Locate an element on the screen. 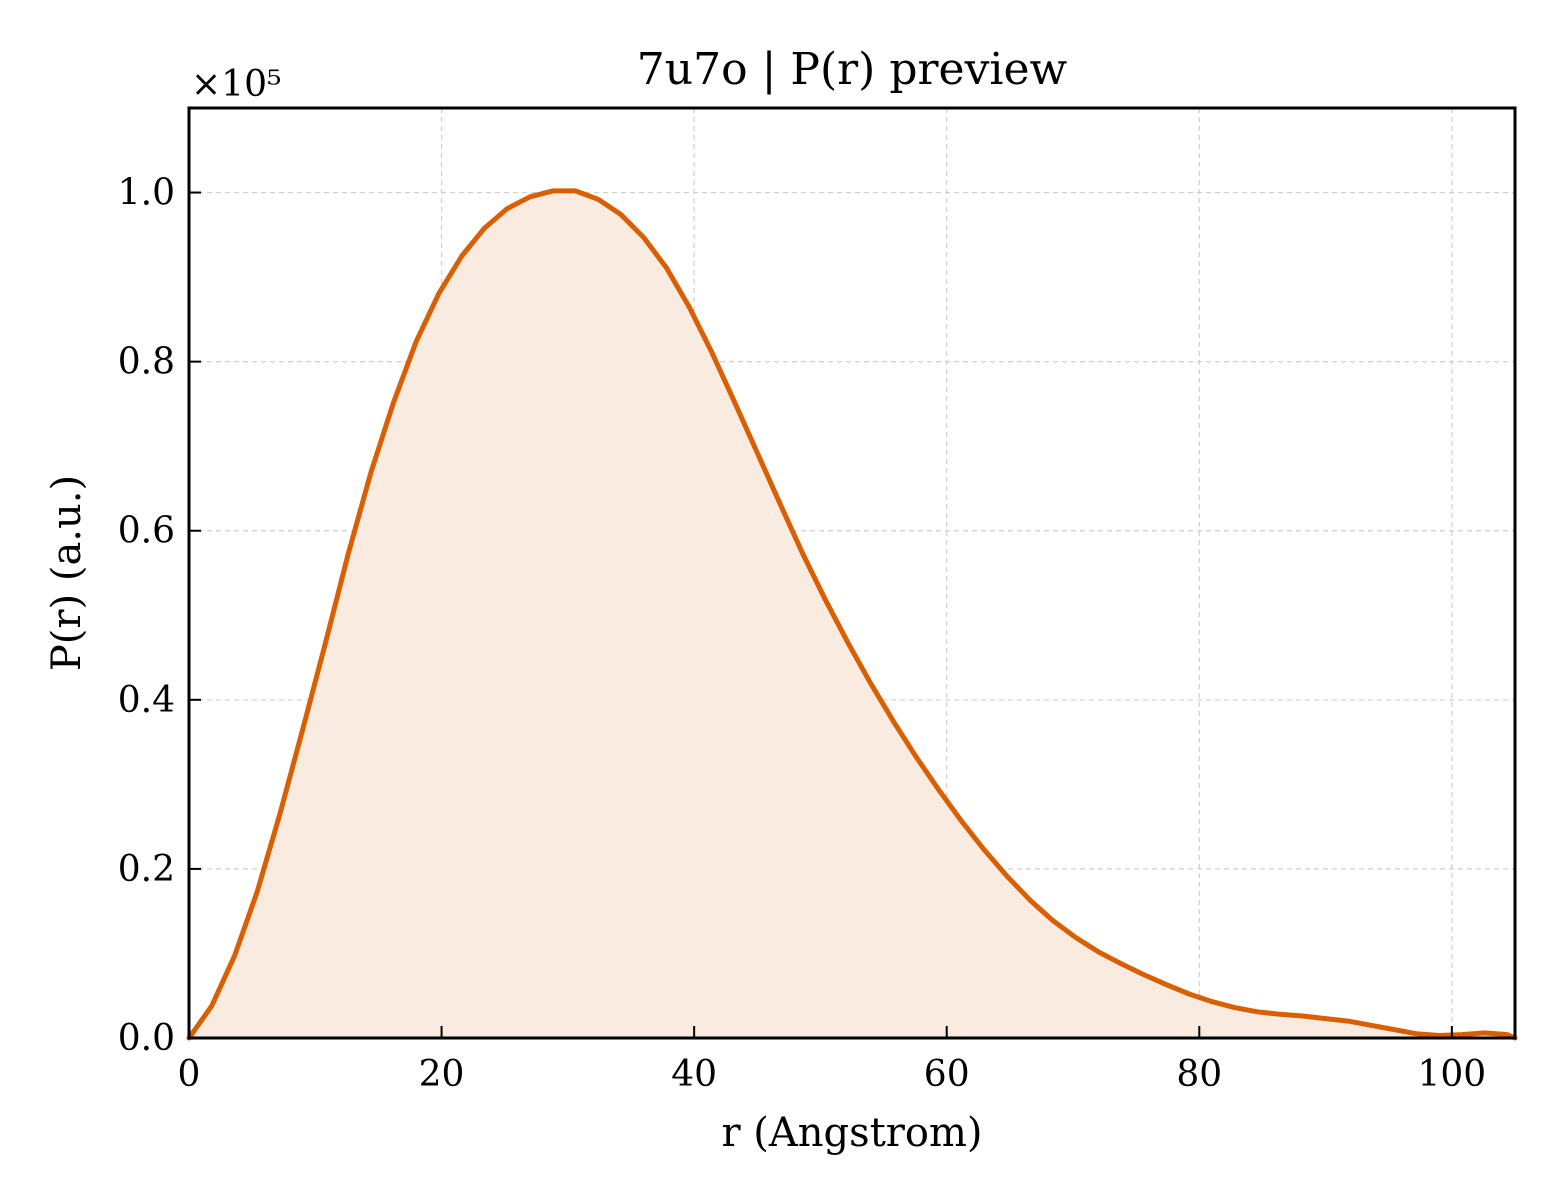 This screenshot has width=1560, height=1200. x-tick-label-4: 80 is located at coordinates (1199, 1074).